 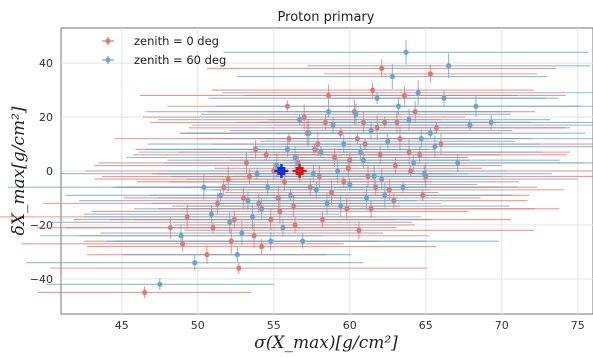 I want to click on x-tick-label: 55, so click(x=274, y=325).